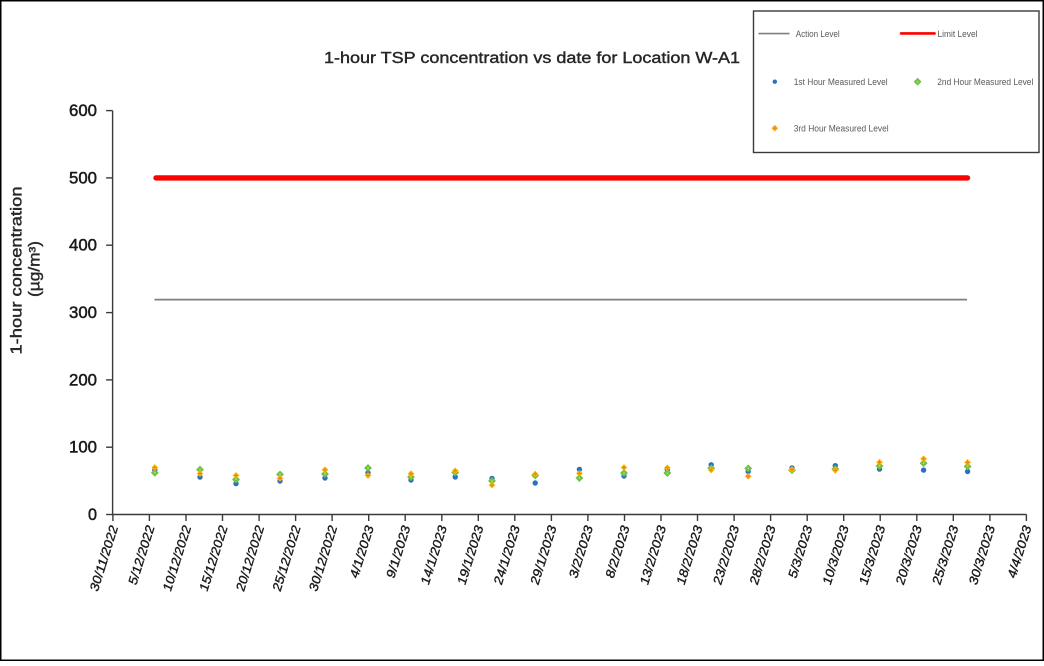 The width and height of the screenshot is (1044, 666). I want to click on svg-text: 500, so click(83, 177).